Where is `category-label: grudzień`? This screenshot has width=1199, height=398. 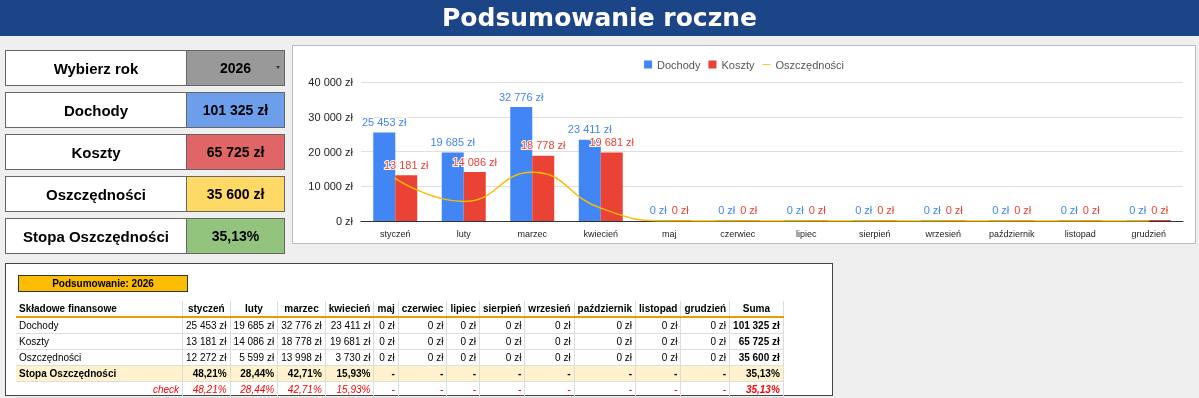
category-label: grudzień is located at coordinates (705, 309).